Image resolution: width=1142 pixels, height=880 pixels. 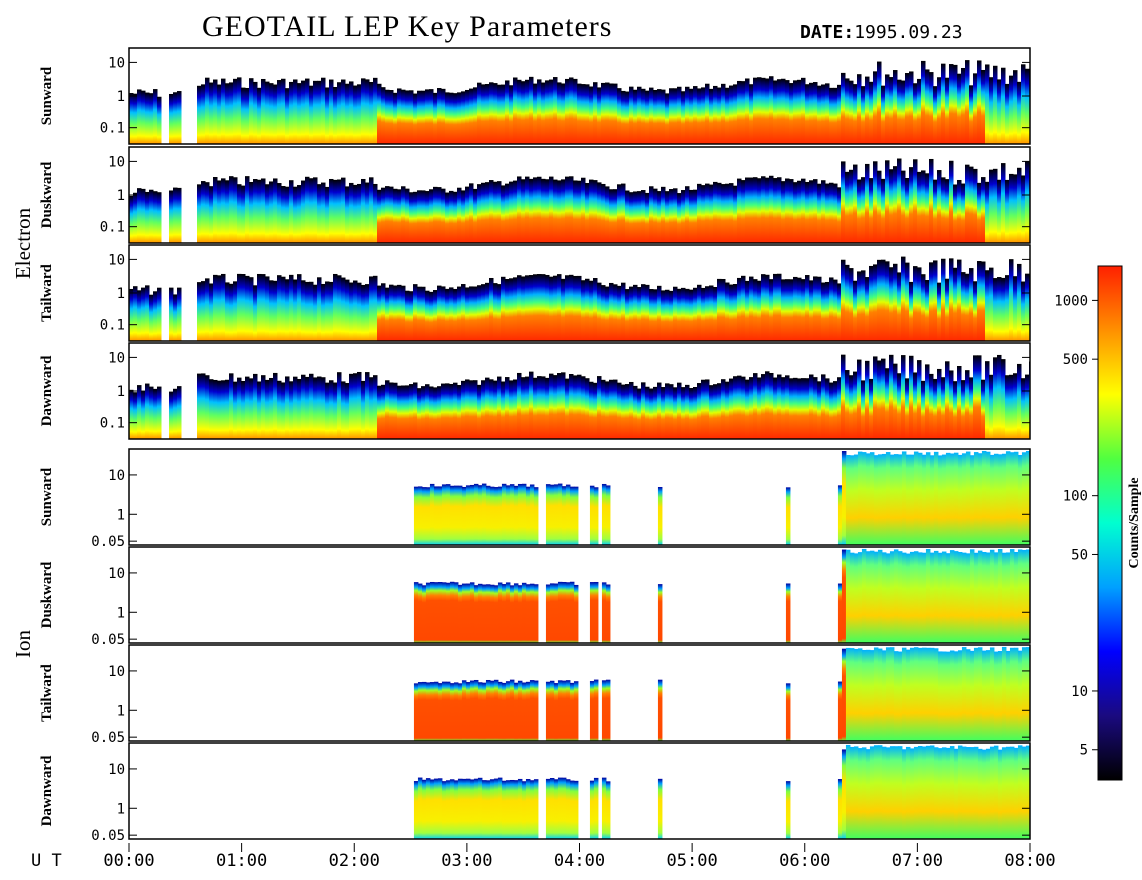 What do you see at coordinates (692, 861) in the screenshot?
I see `x-tick-label: 05:00` at bounding box center [692, 861].